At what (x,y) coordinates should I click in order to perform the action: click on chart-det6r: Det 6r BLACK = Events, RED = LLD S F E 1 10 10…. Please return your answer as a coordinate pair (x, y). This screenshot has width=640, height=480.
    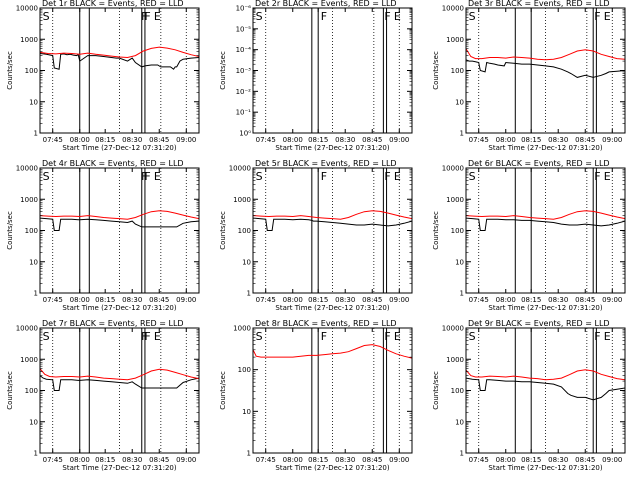
    Looking at the image, I should click on (529, 235).